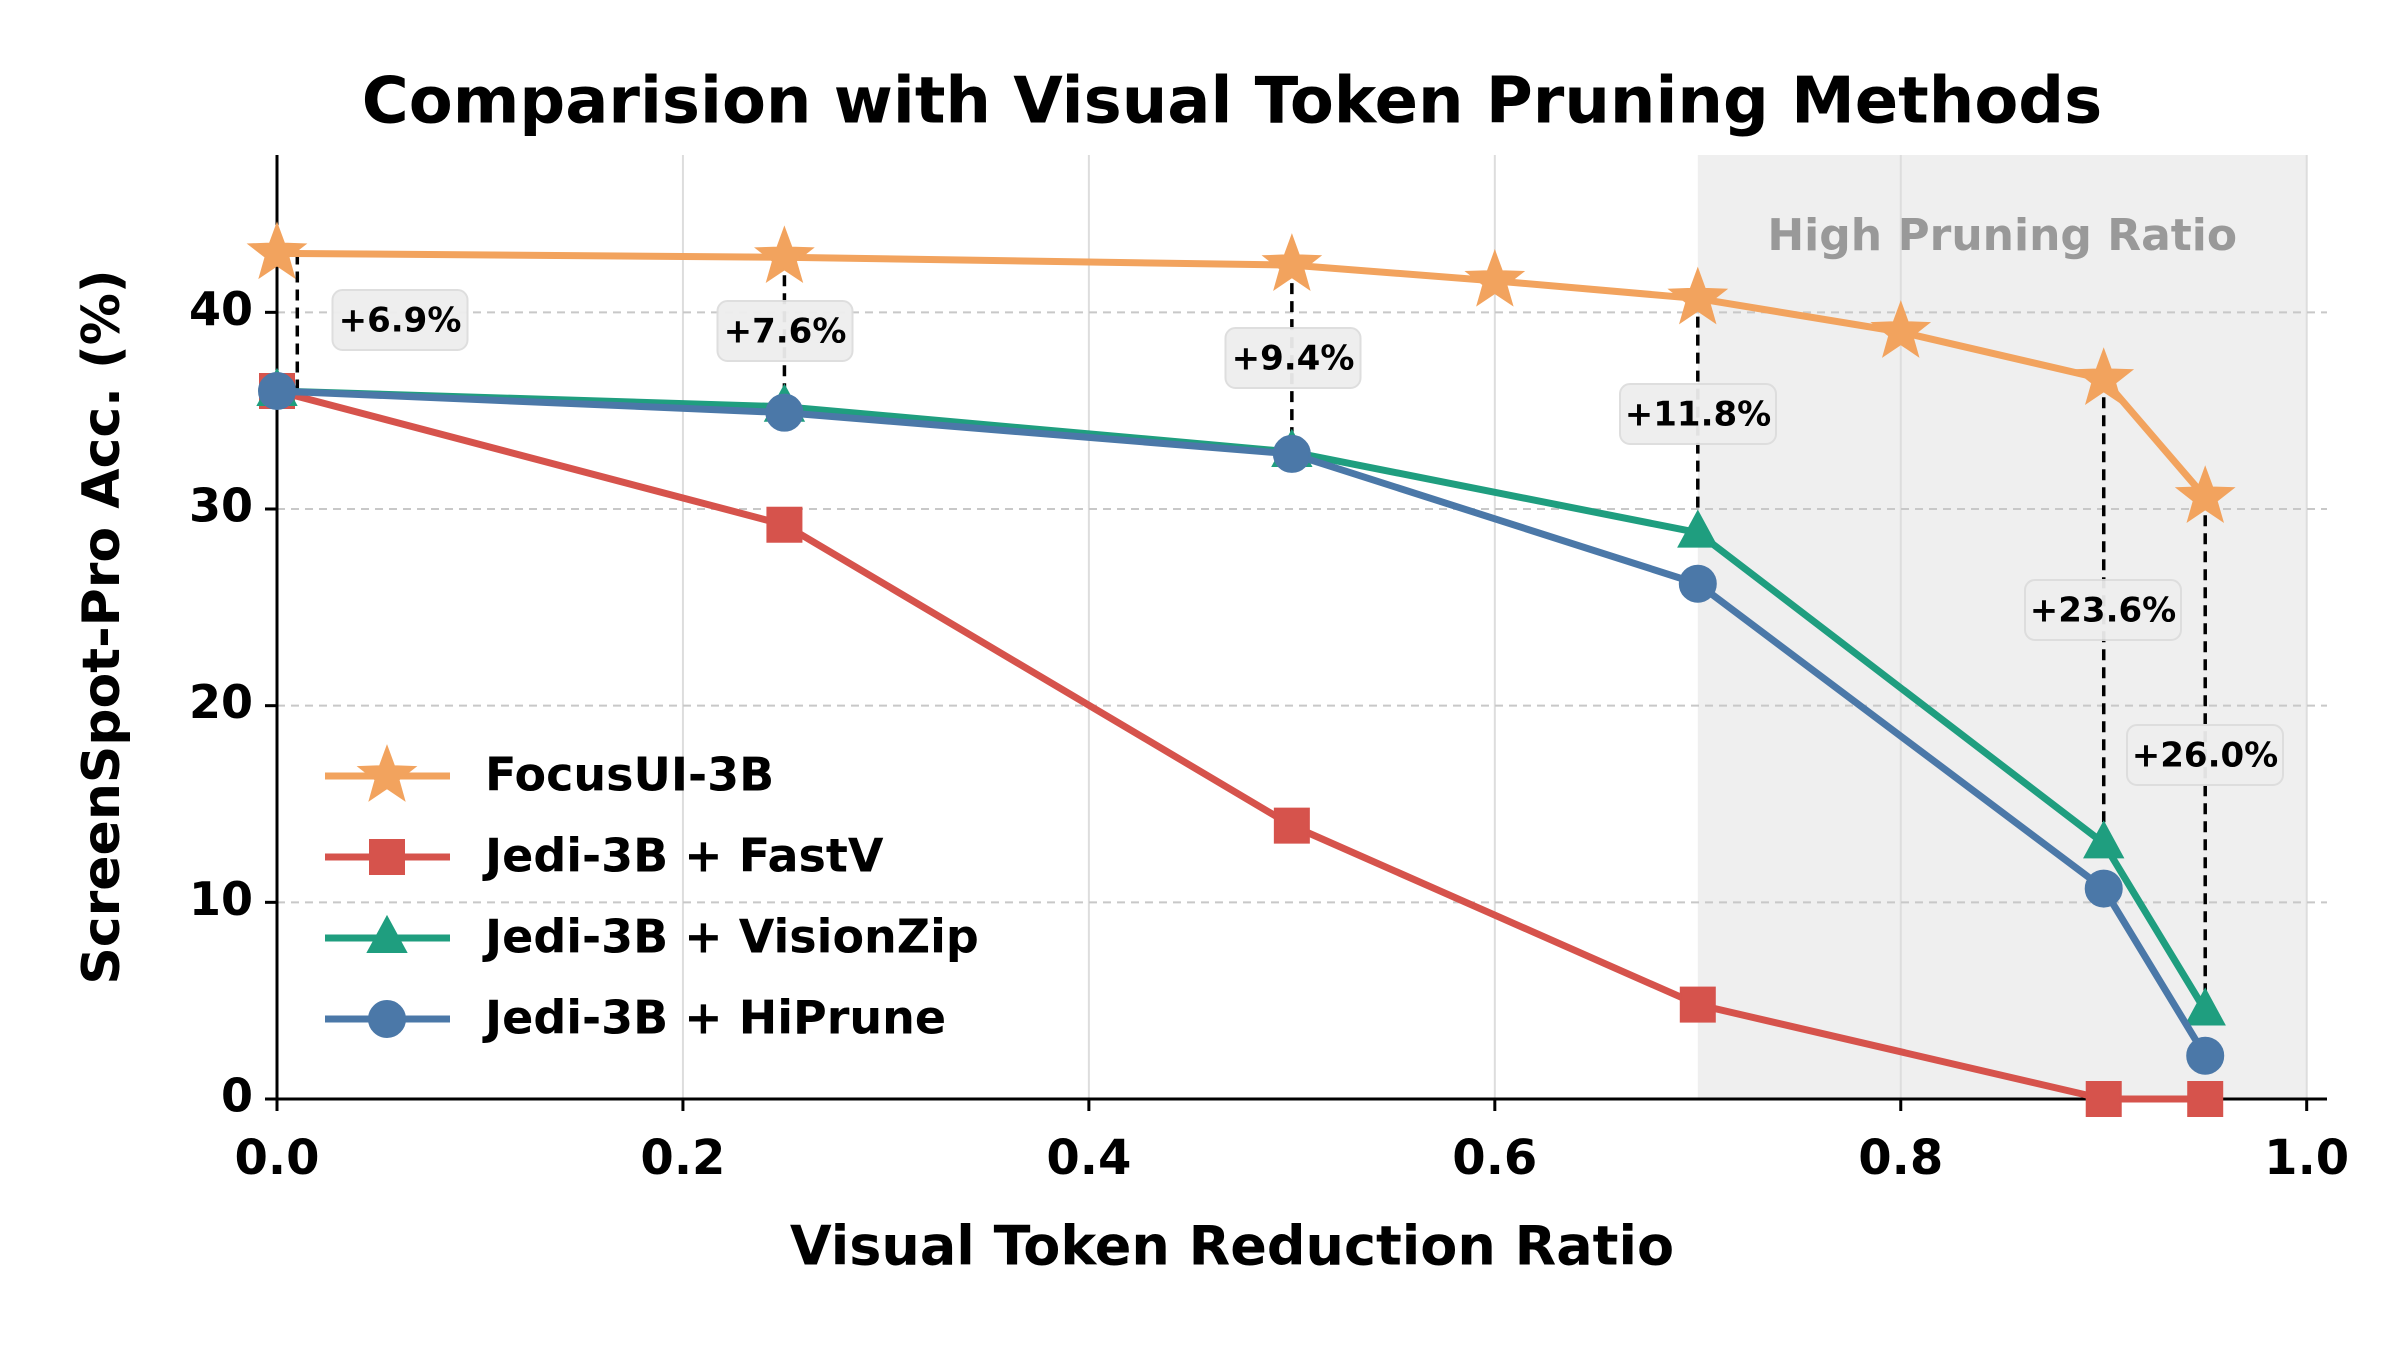  Describe the element at coordinates (1900, 1158) in the screenshot. I see `x-tick-label: 0.8` at that location.